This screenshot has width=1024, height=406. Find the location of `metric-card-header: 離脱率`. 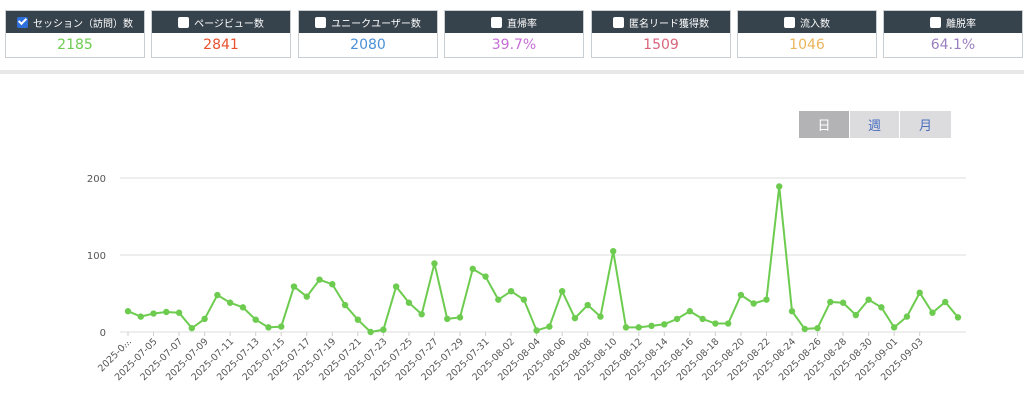

metric-card-header: 離脱率 is located at coordinates (953, 22).